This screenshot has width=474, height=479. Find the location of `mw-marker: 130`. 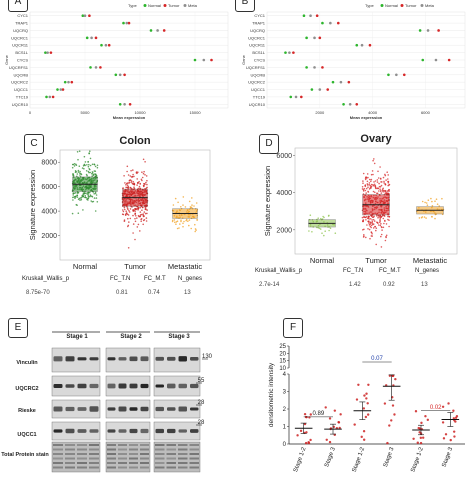

mw-marker: 130 is located at coordinates (206, 357).